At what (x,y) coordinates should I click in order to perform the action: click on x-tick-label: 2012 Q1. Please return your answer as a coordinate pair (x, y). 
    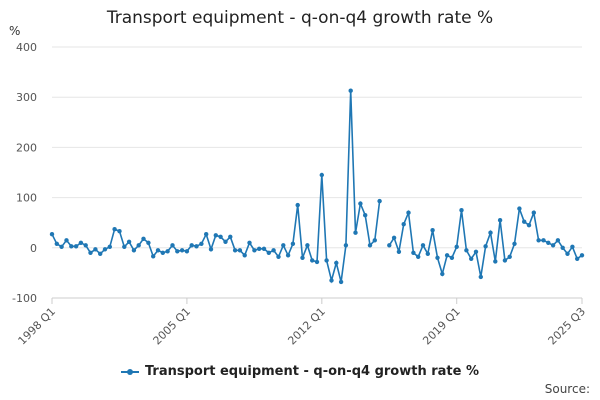
    Looking at the image, I should click on (306, 326).